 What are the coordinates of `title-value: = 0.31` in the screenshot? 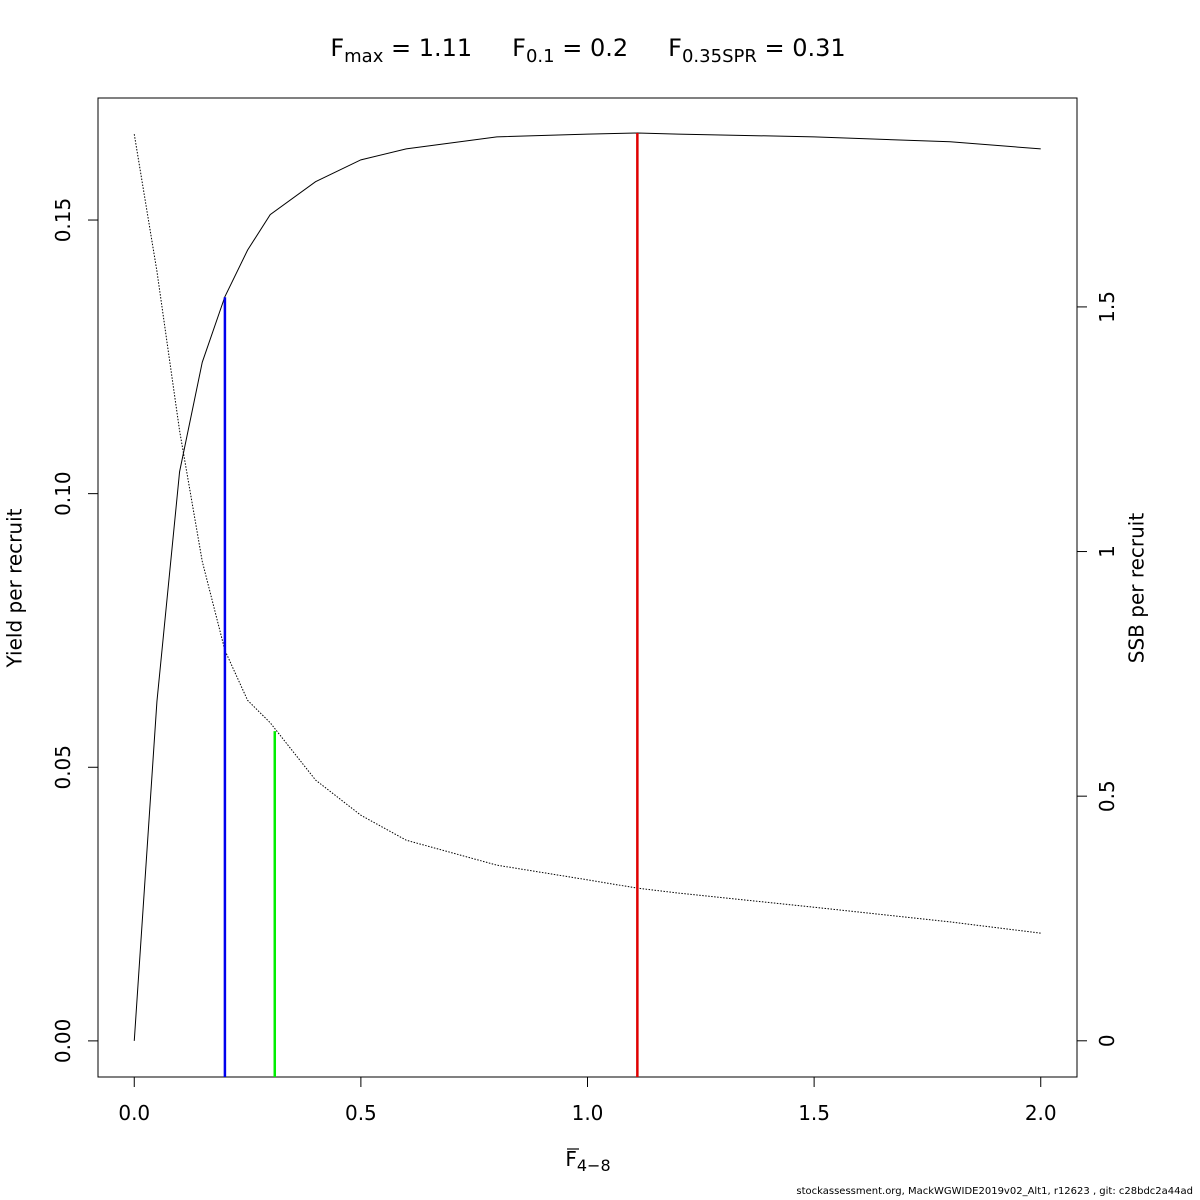 It's located at (801, 48).